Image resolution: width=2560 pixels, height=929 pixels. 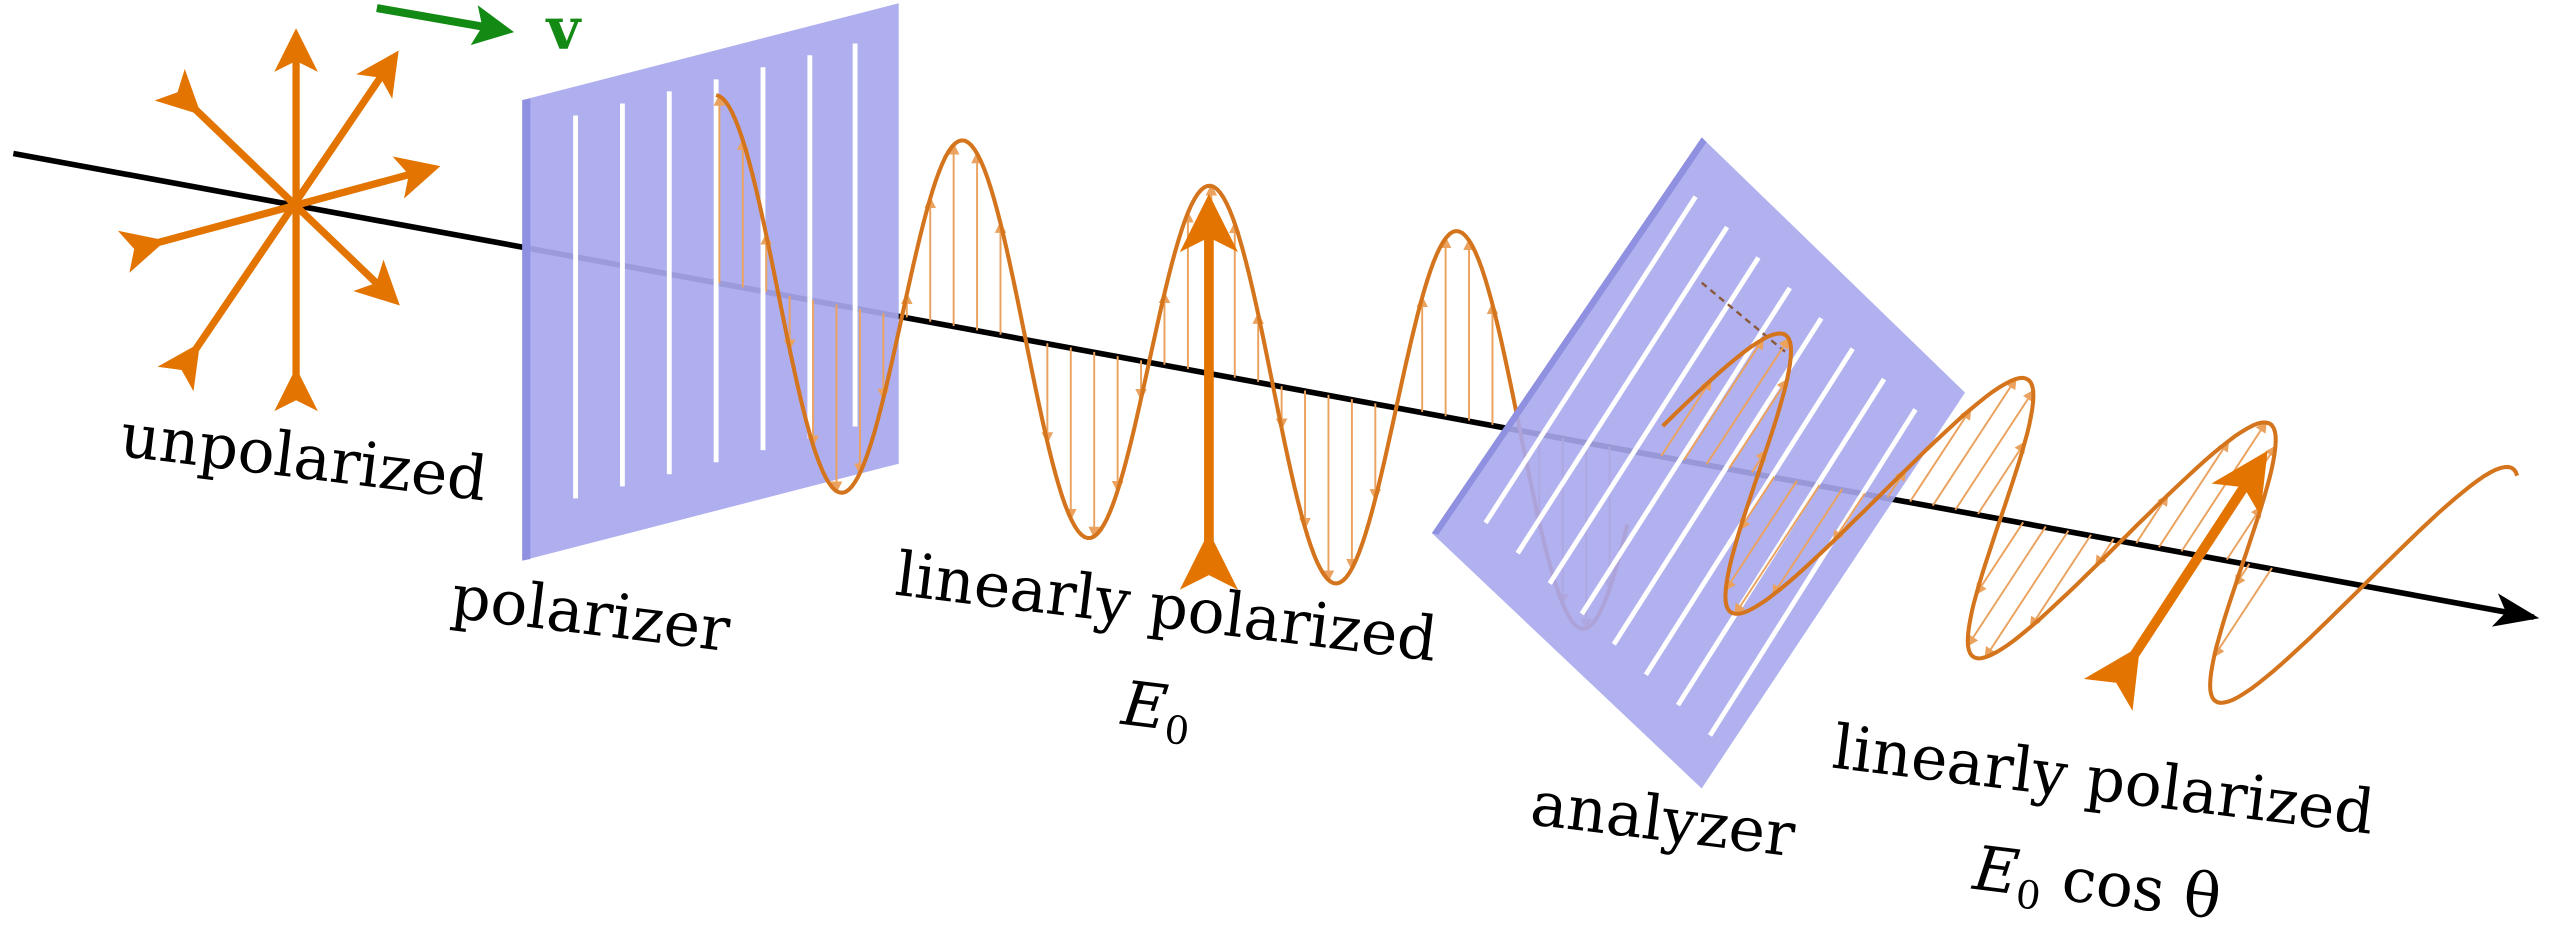 What do you see at coordinates (2103, 780) in the screenshot?
I see `linearly-polarized-label-2: linearly polarized` at bounding box center [2103, 780].